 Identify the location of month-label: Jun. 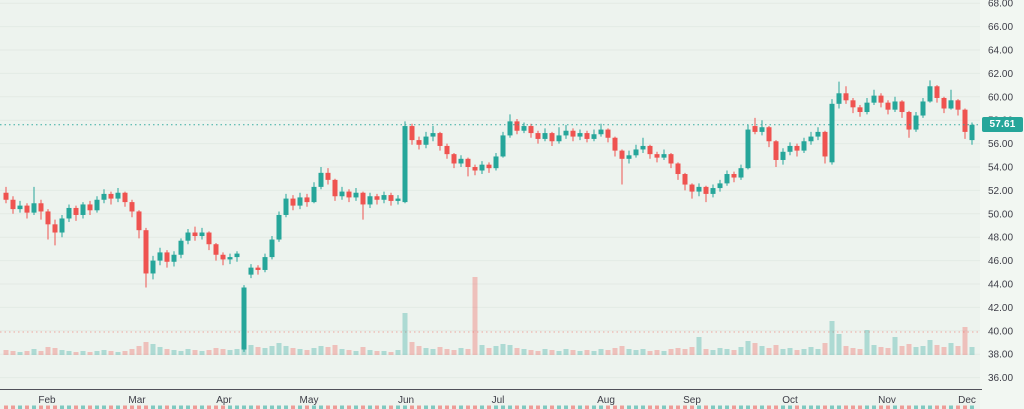
(406, 400).